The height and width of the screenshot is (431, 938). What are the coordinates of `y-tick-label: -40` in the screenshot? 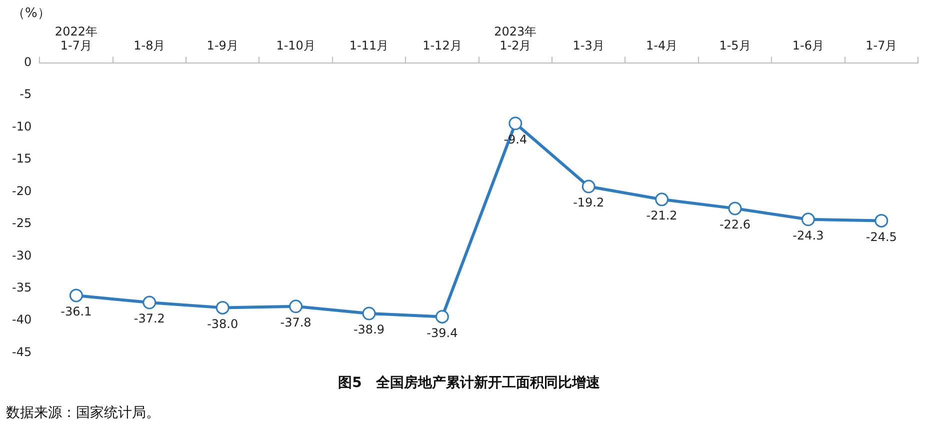 It's located at (22, 319).